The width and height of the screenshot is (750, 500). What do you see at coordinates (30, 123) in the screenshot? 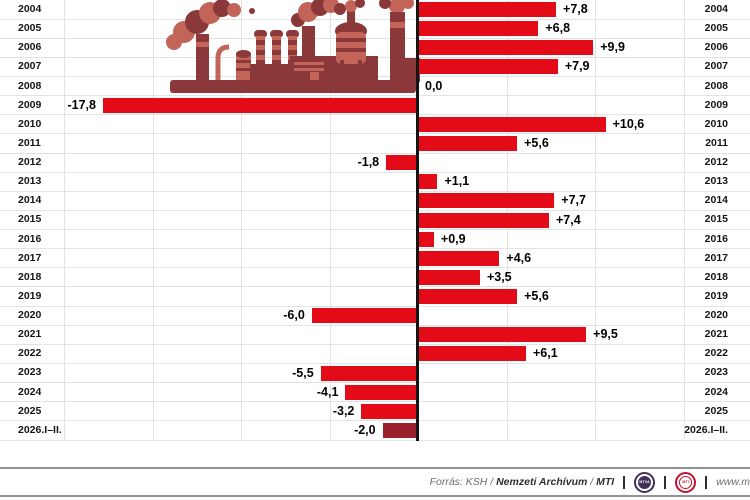
I see `year-label-left: 2010` at bounding box center [30, 123].